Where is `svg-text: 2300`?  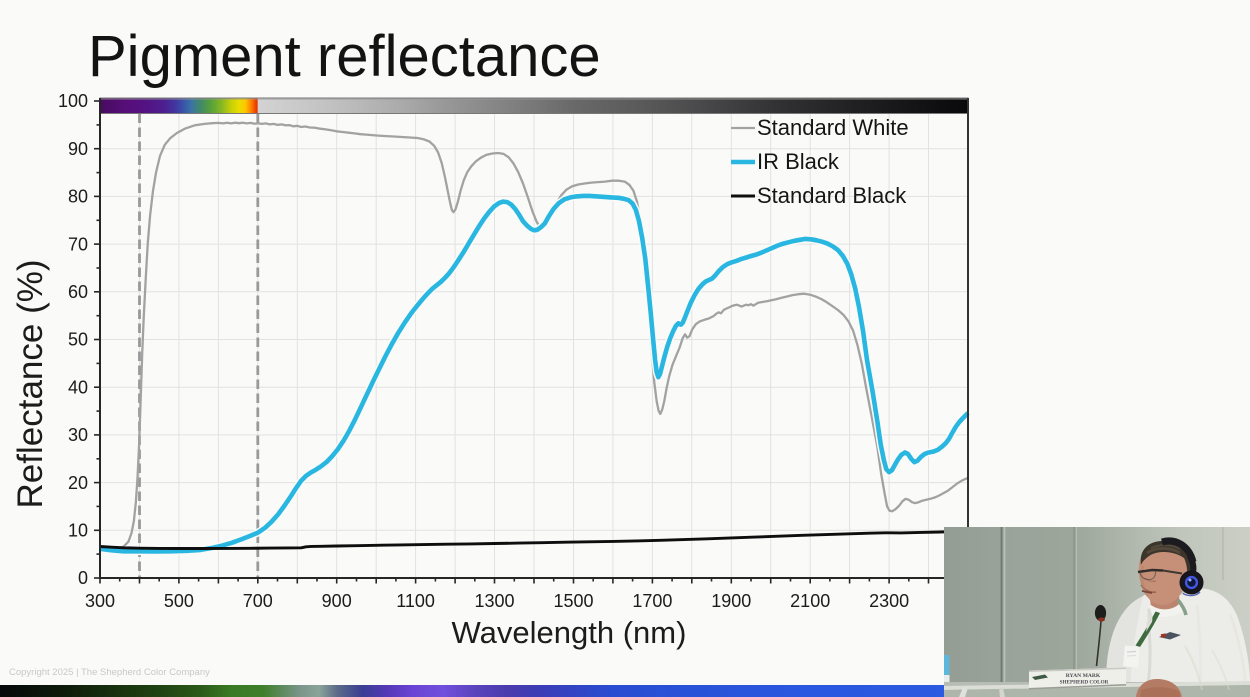 svg-text: 2300 is located at coordinates (889, 601).